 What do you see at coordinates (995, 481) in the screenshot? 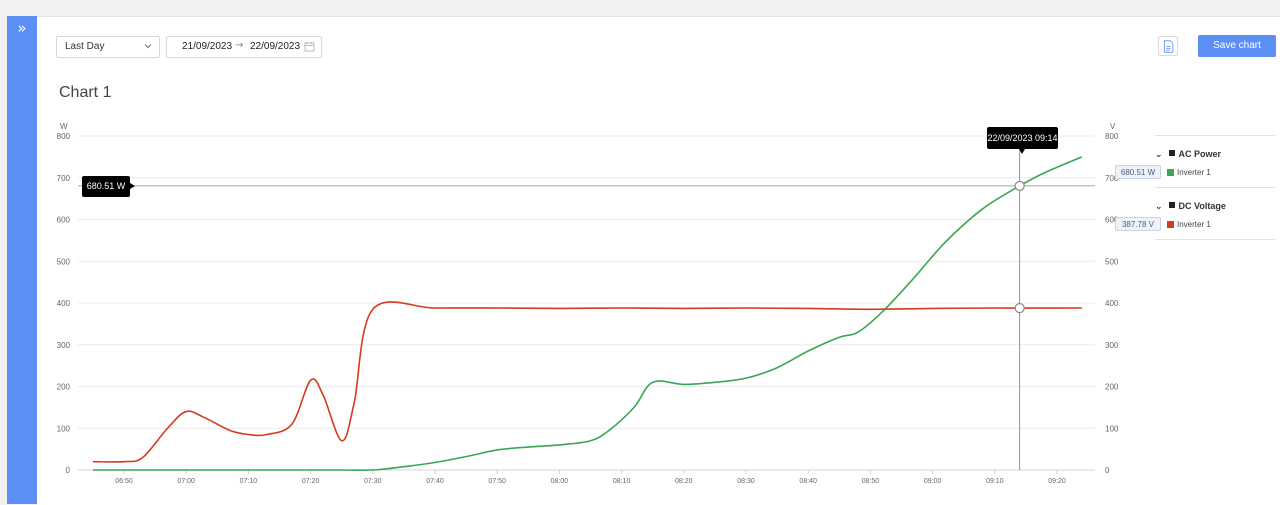
I see `x-tick-label: 09:10` at bounding box center [995, 481].